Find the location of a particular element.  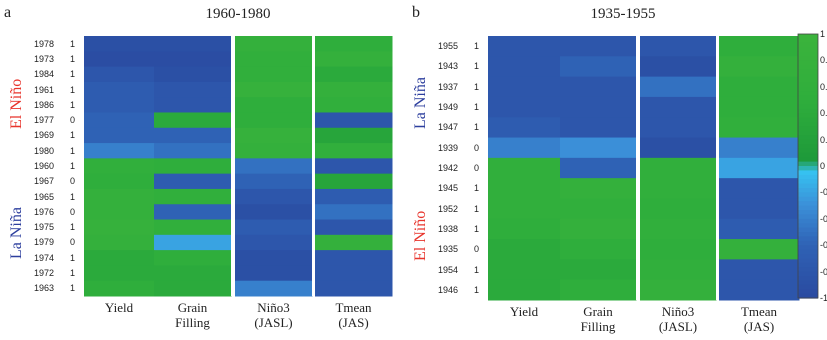

column-label: Niño3 (JASL) is located at coordinates (273, 315).